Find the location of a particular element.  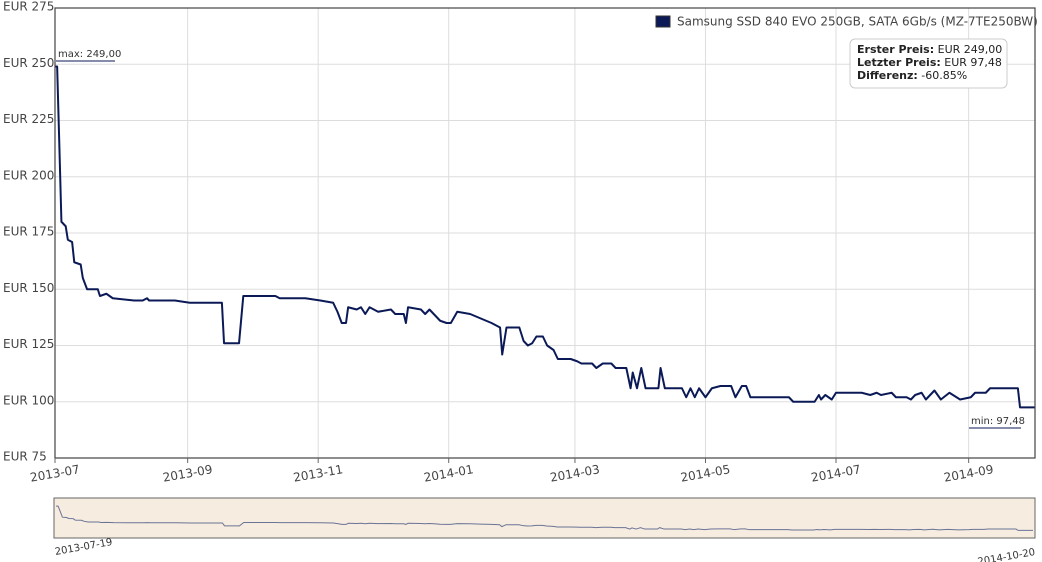

y-tick-label: EUR 225 is located at coordinates (28, 119).